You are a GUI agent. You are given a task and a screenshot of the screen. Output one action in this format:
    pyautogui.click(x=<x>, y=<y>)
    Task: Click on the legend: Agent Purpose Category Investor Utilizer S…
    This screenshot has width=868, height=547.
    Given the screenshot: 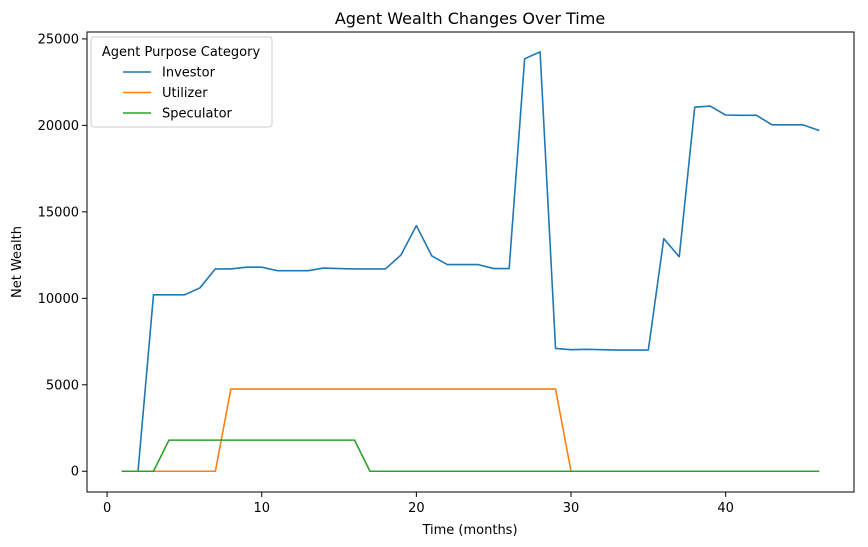 What is the action you would take?
    pyautogui.click(x=181, y=82)
    